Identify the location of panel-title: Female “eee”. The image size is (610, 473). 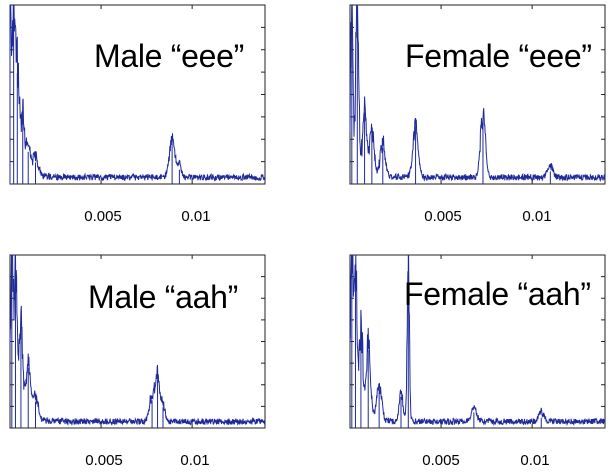
(498, 56).